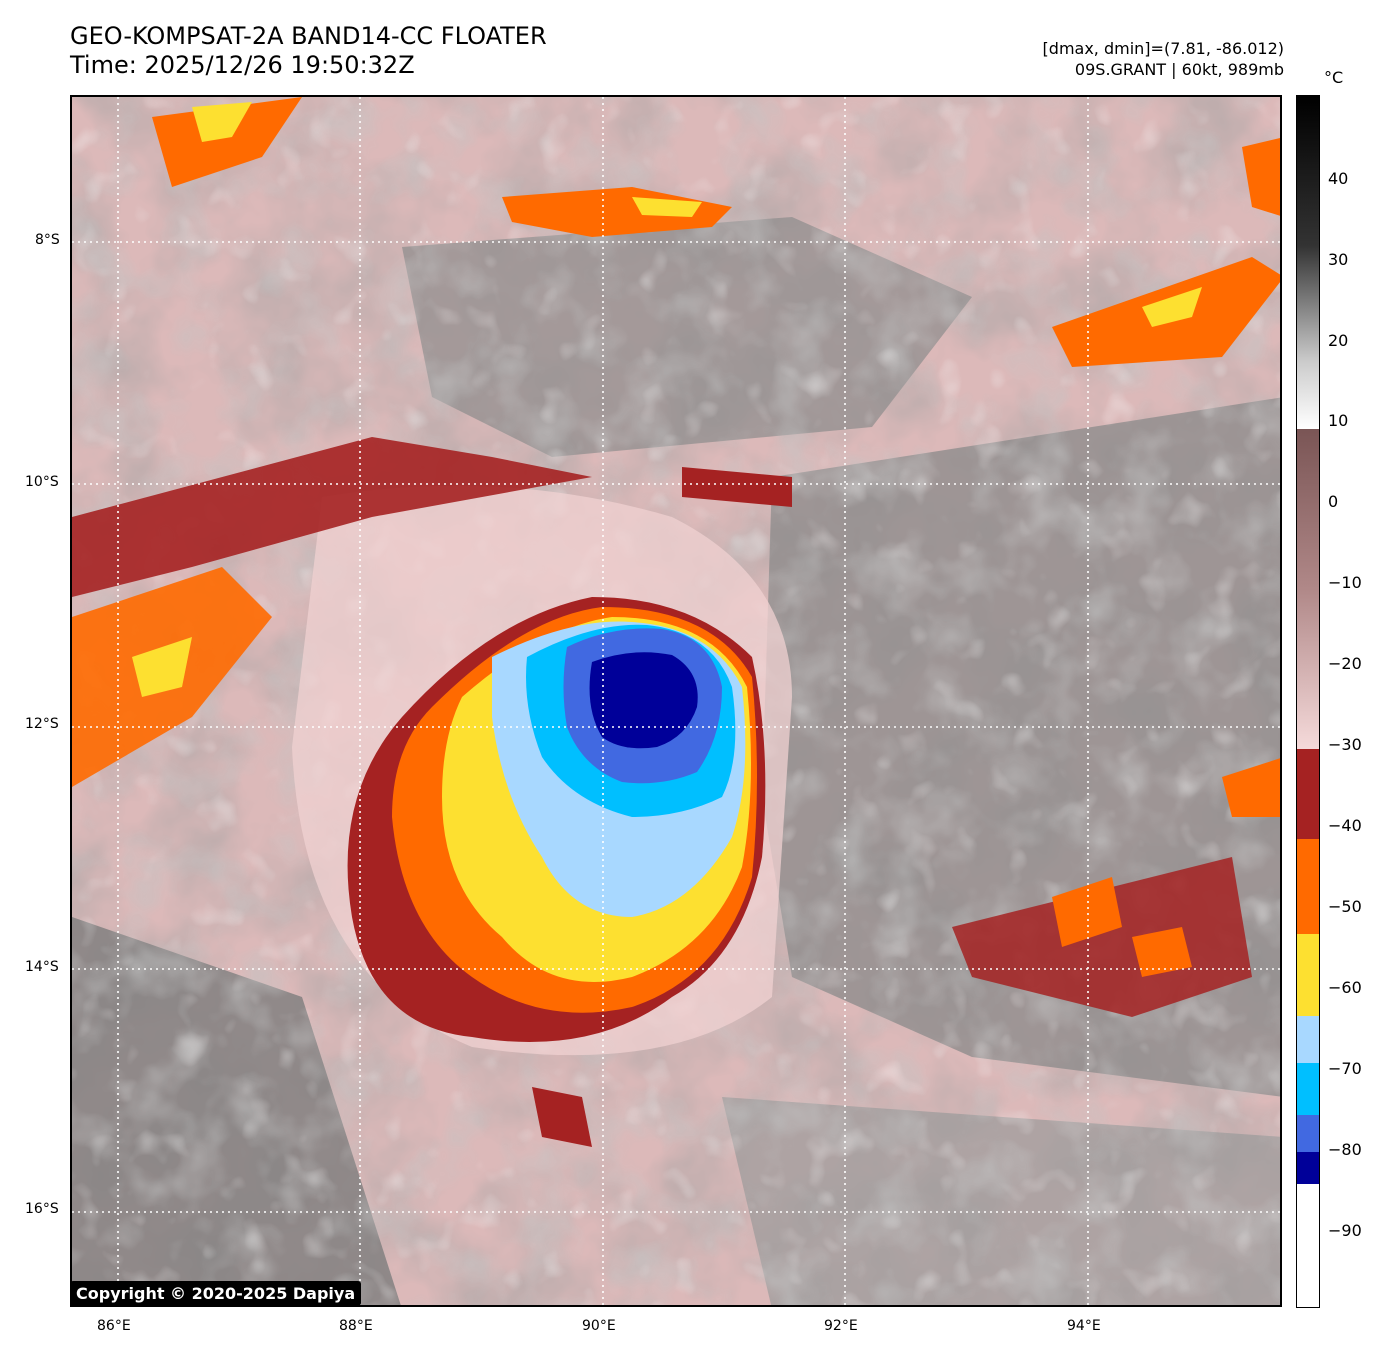 This screenshot has width=1388, height=1359. What do you see at coordinates (1345, 906) in the screenshot?
I see `colorbar-label-m50: −50` at bounding box center [1345, 906].